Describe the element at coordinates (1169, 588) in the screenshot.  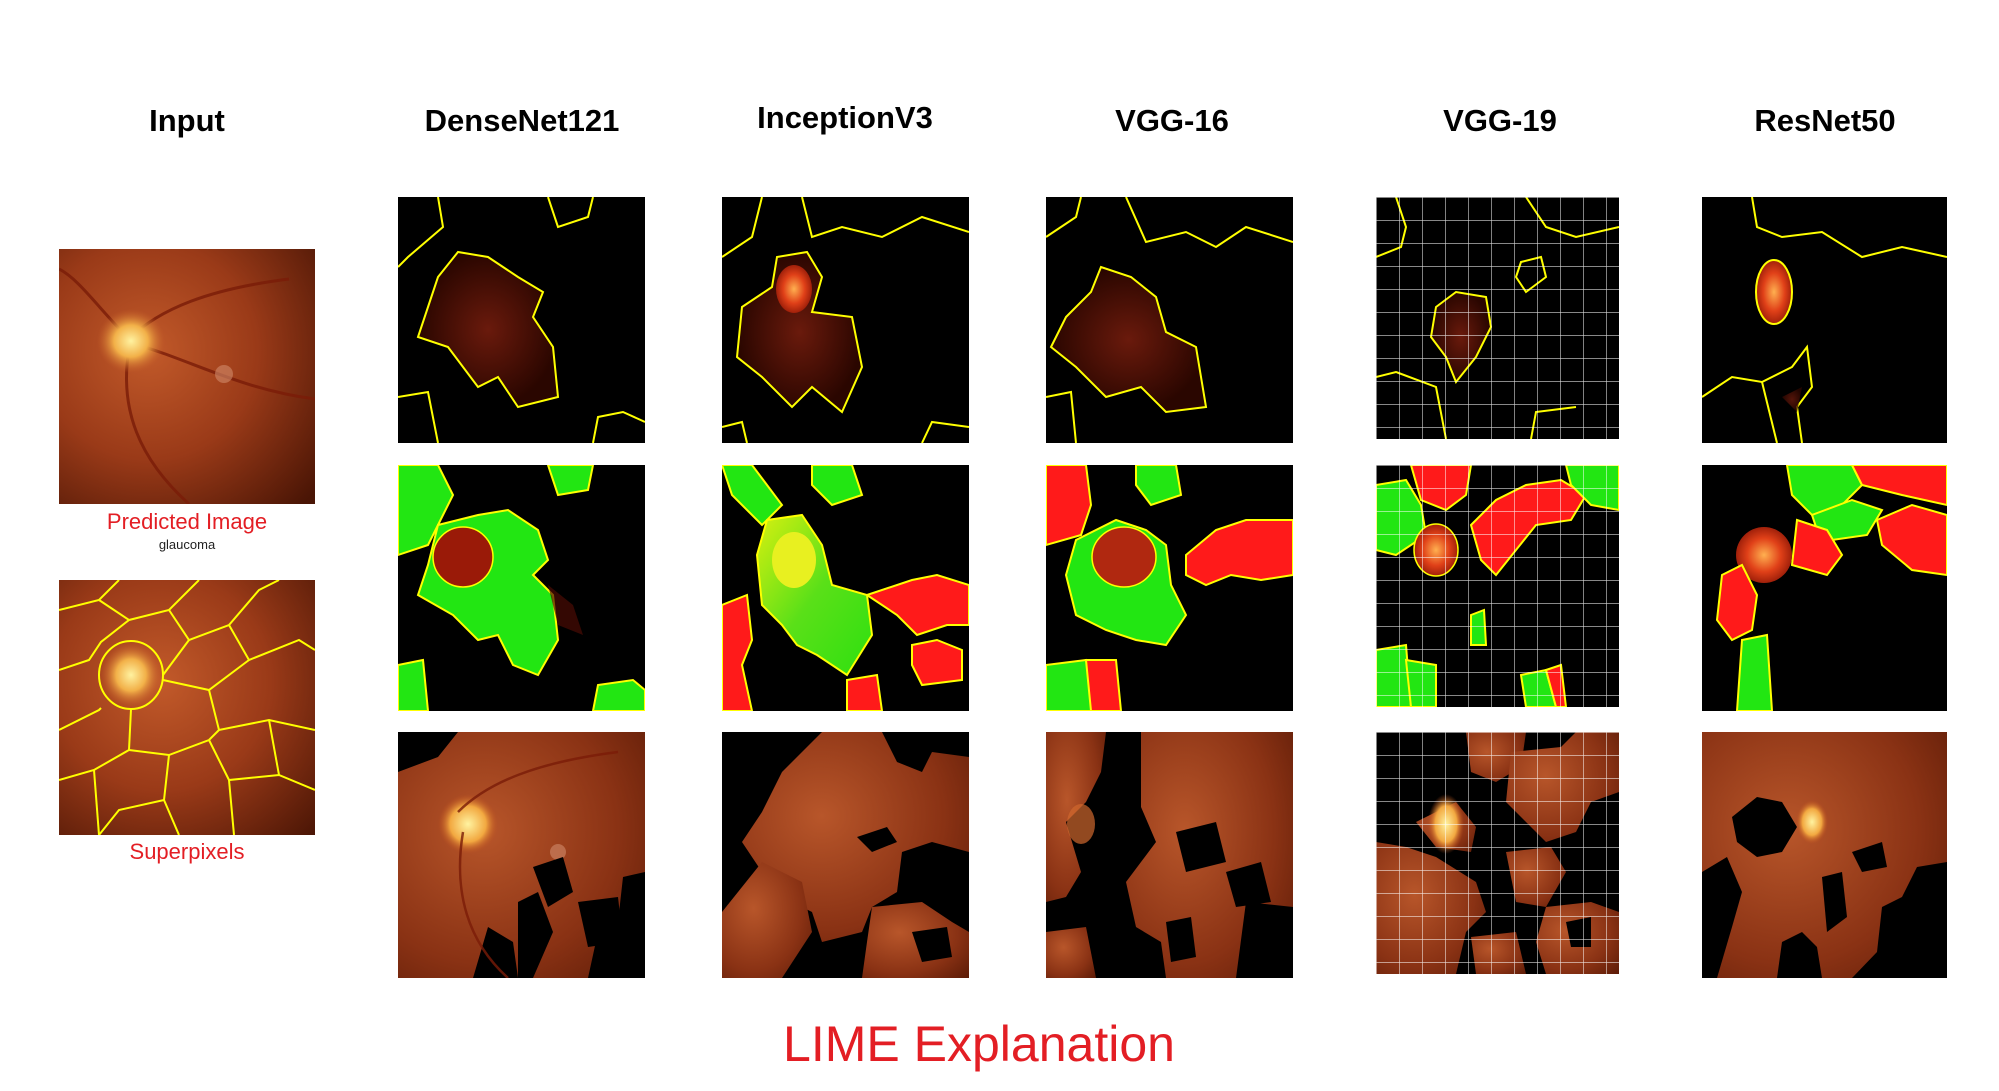
I see `vgg16-heatmap-panel` at that location.